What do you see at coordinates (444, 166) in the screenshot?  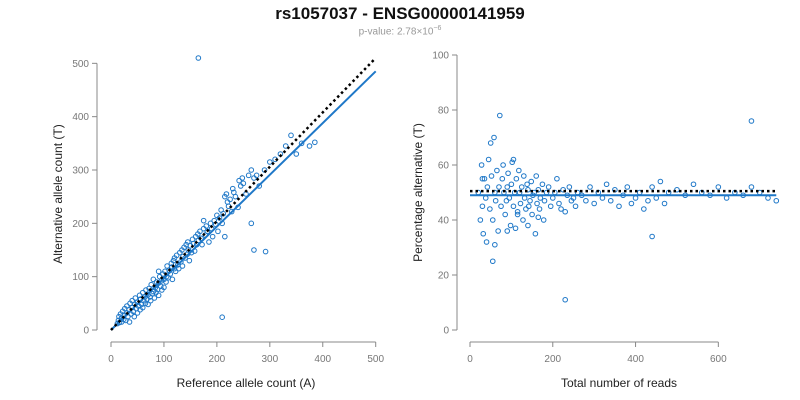 I see `y-tick-label: 60` at bounding box center [444, 166].